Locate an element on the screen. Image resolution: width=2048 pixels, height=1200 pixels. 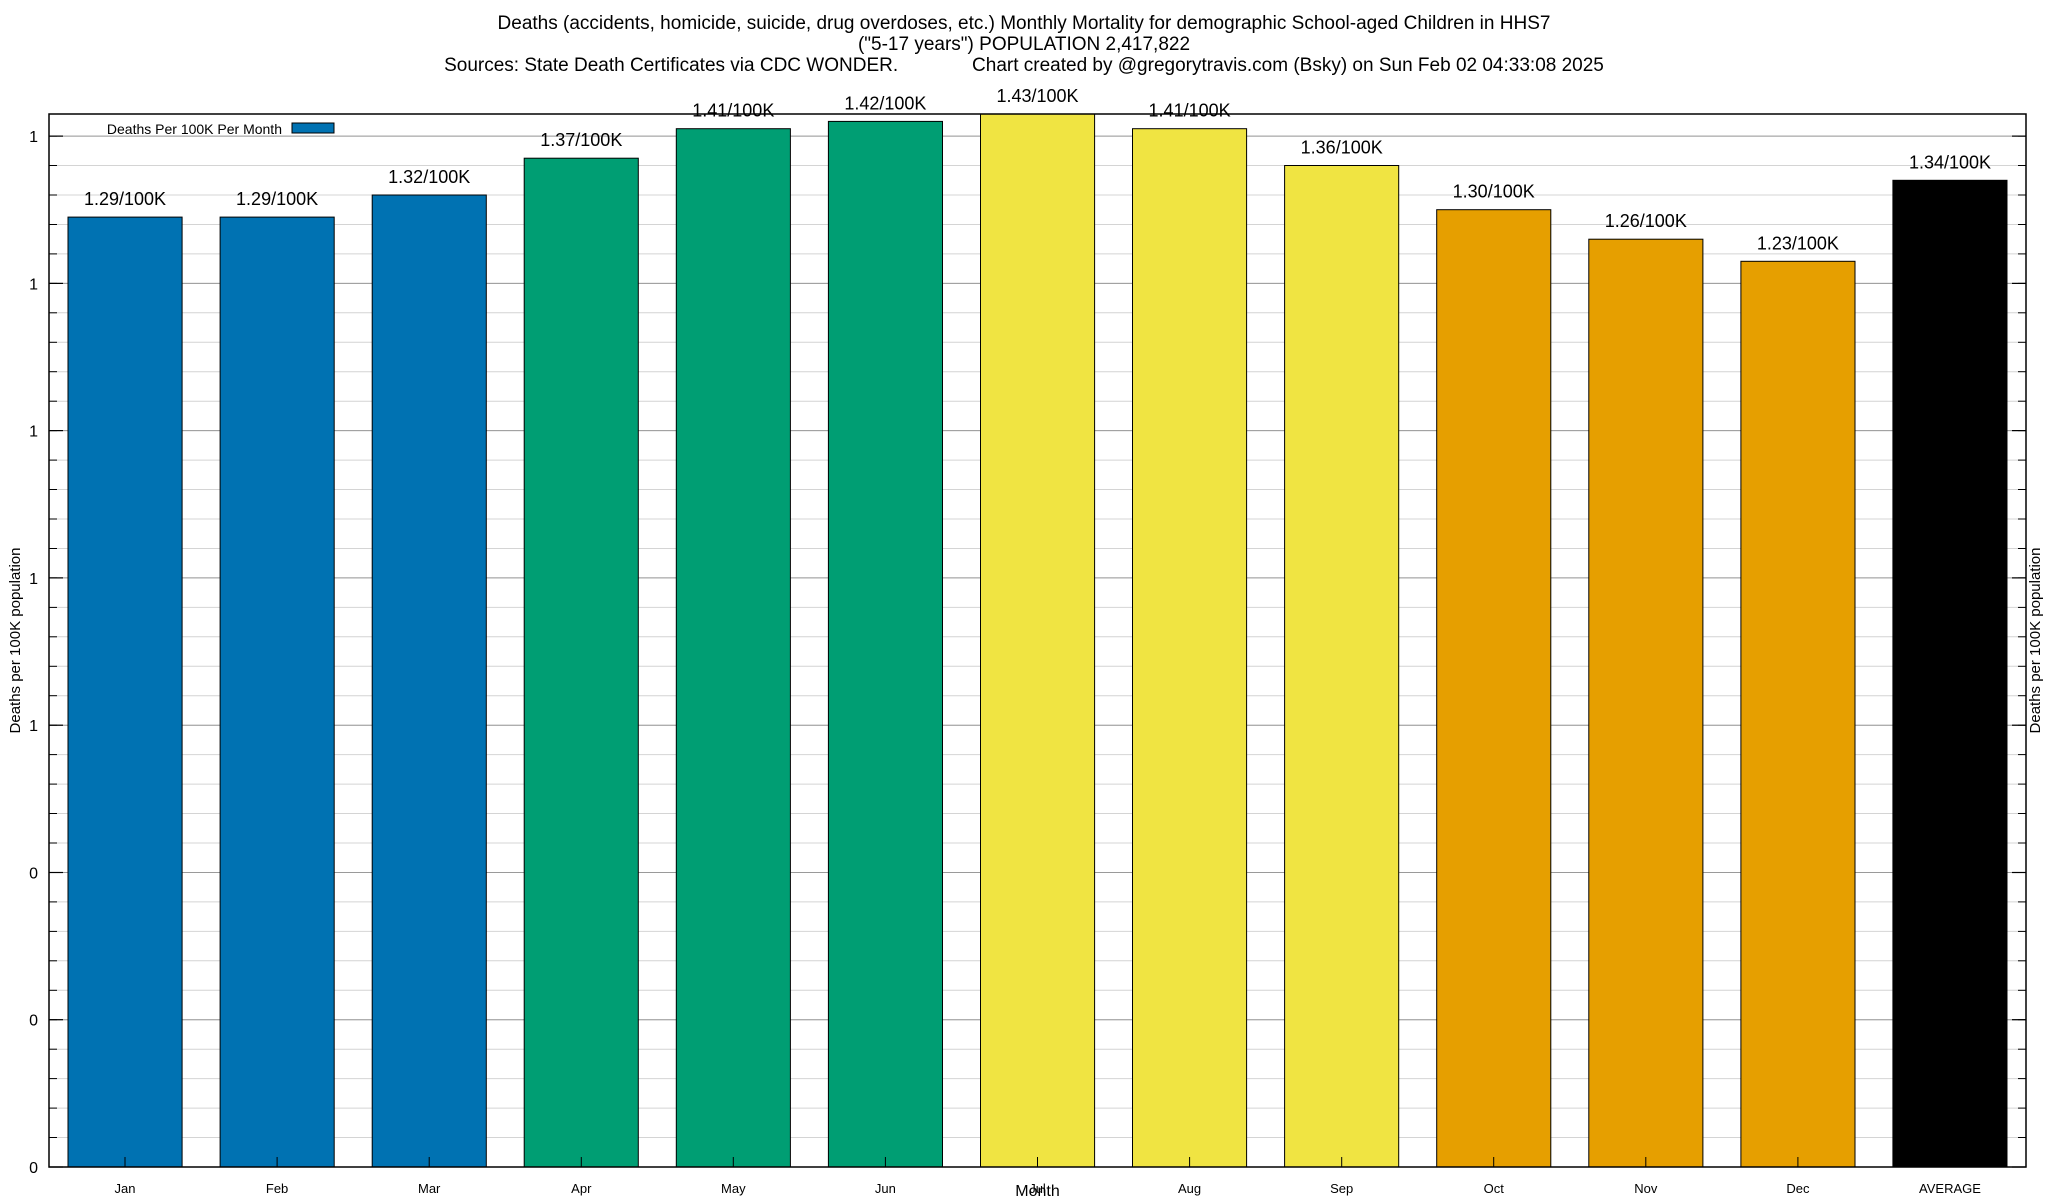
data-label: 1.23/100K is located at coordinates (1798, 243).